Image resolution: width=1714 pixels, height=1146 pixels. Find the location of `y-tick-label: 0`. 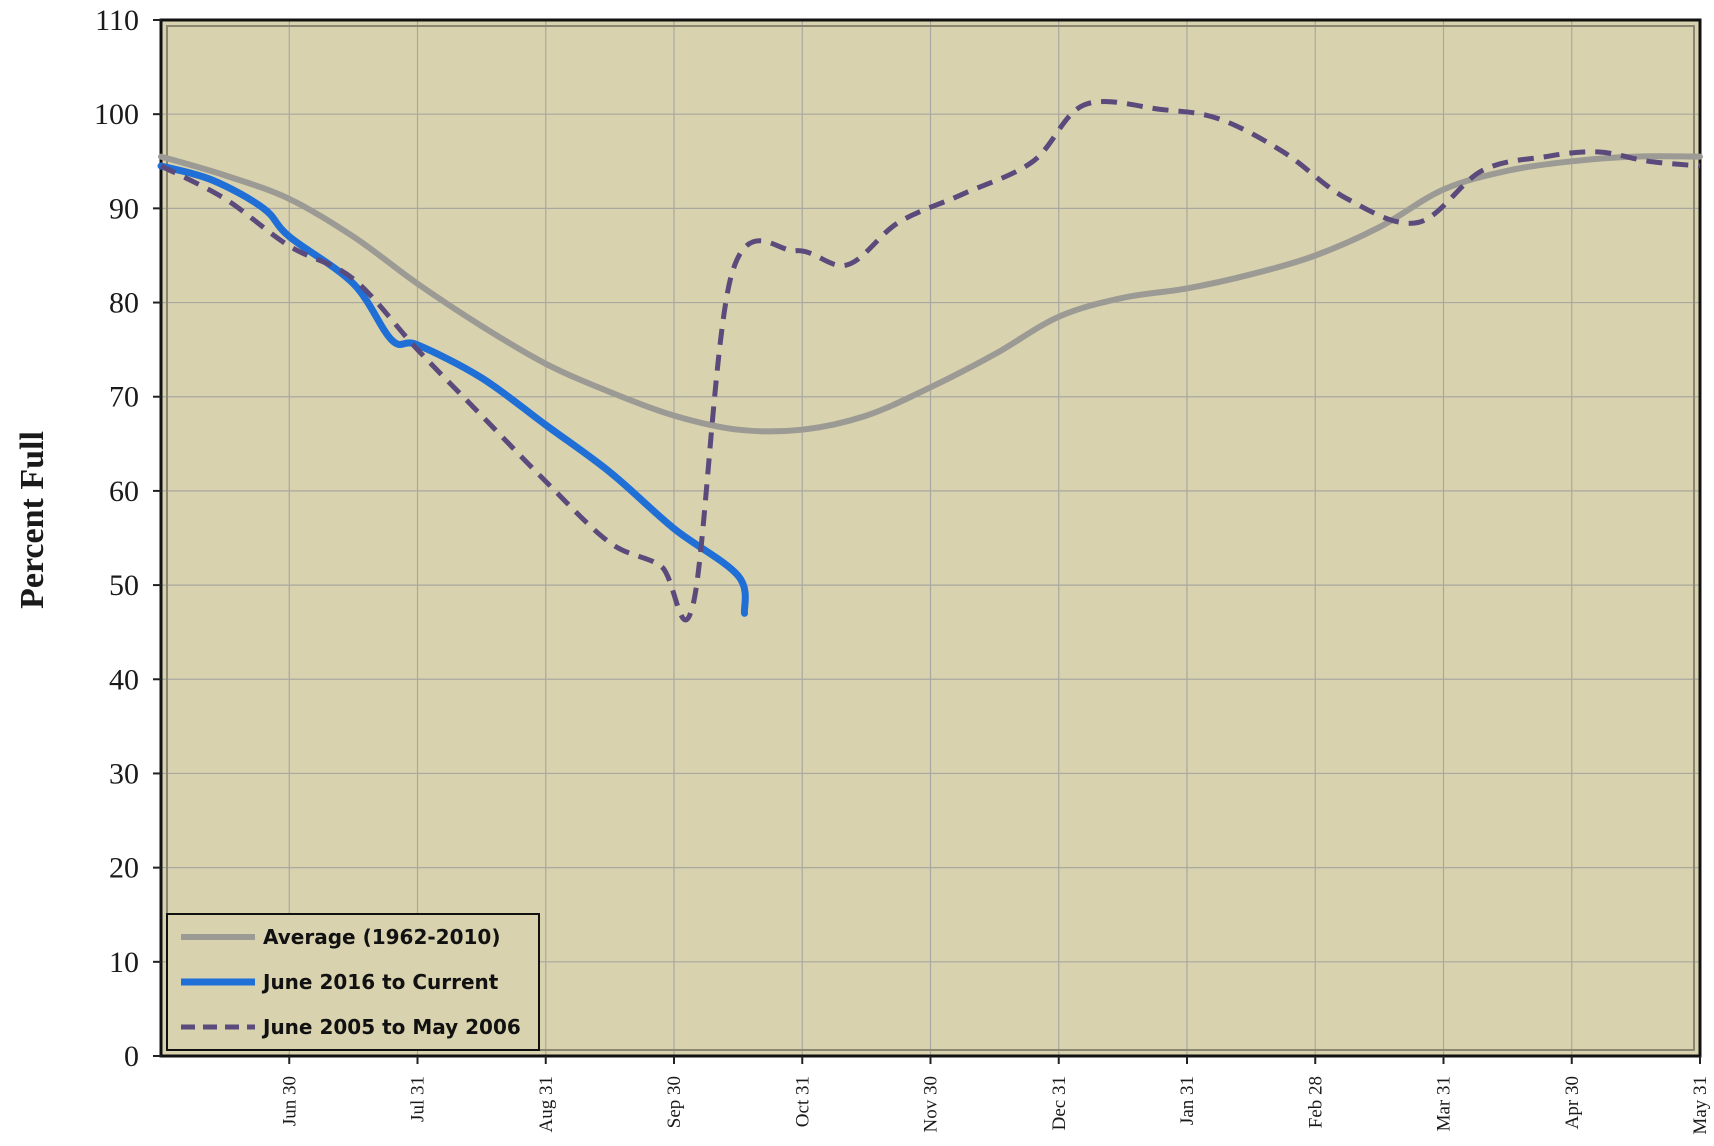

y-tick-label: 0 is located at coordinates (131, 1056).